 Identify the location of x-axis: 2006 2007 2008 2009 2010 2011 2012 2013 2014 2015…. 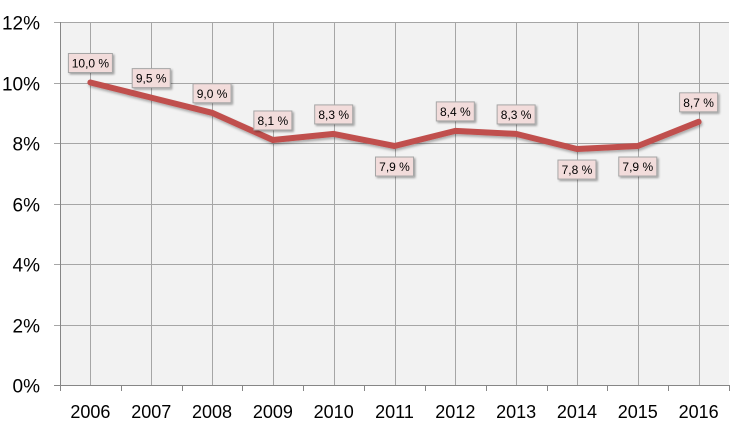
(395, 403).